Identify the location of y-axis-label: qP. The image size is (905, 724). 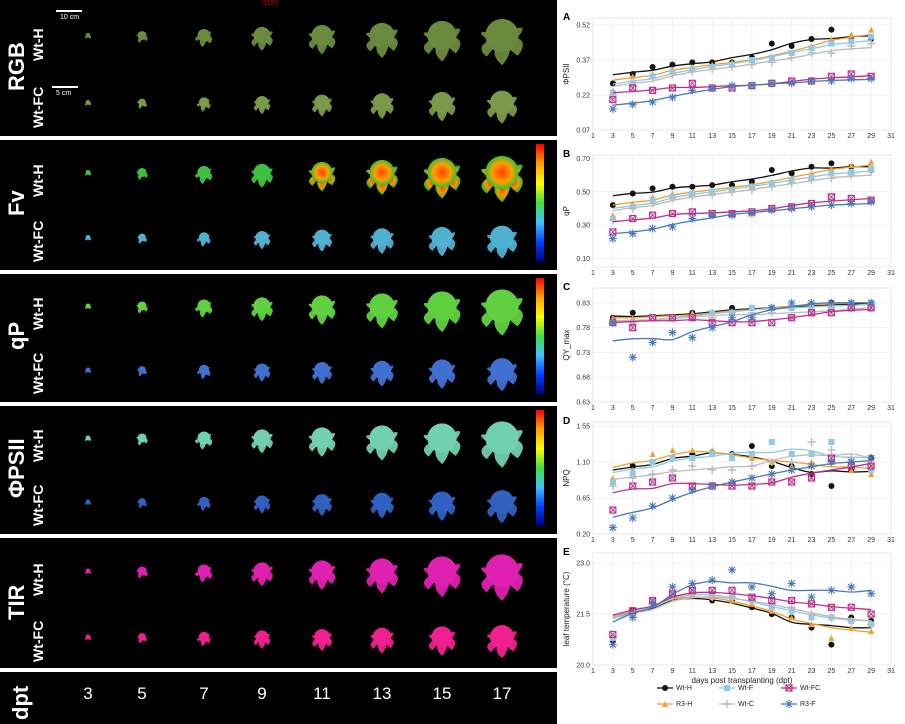
(566, 211).